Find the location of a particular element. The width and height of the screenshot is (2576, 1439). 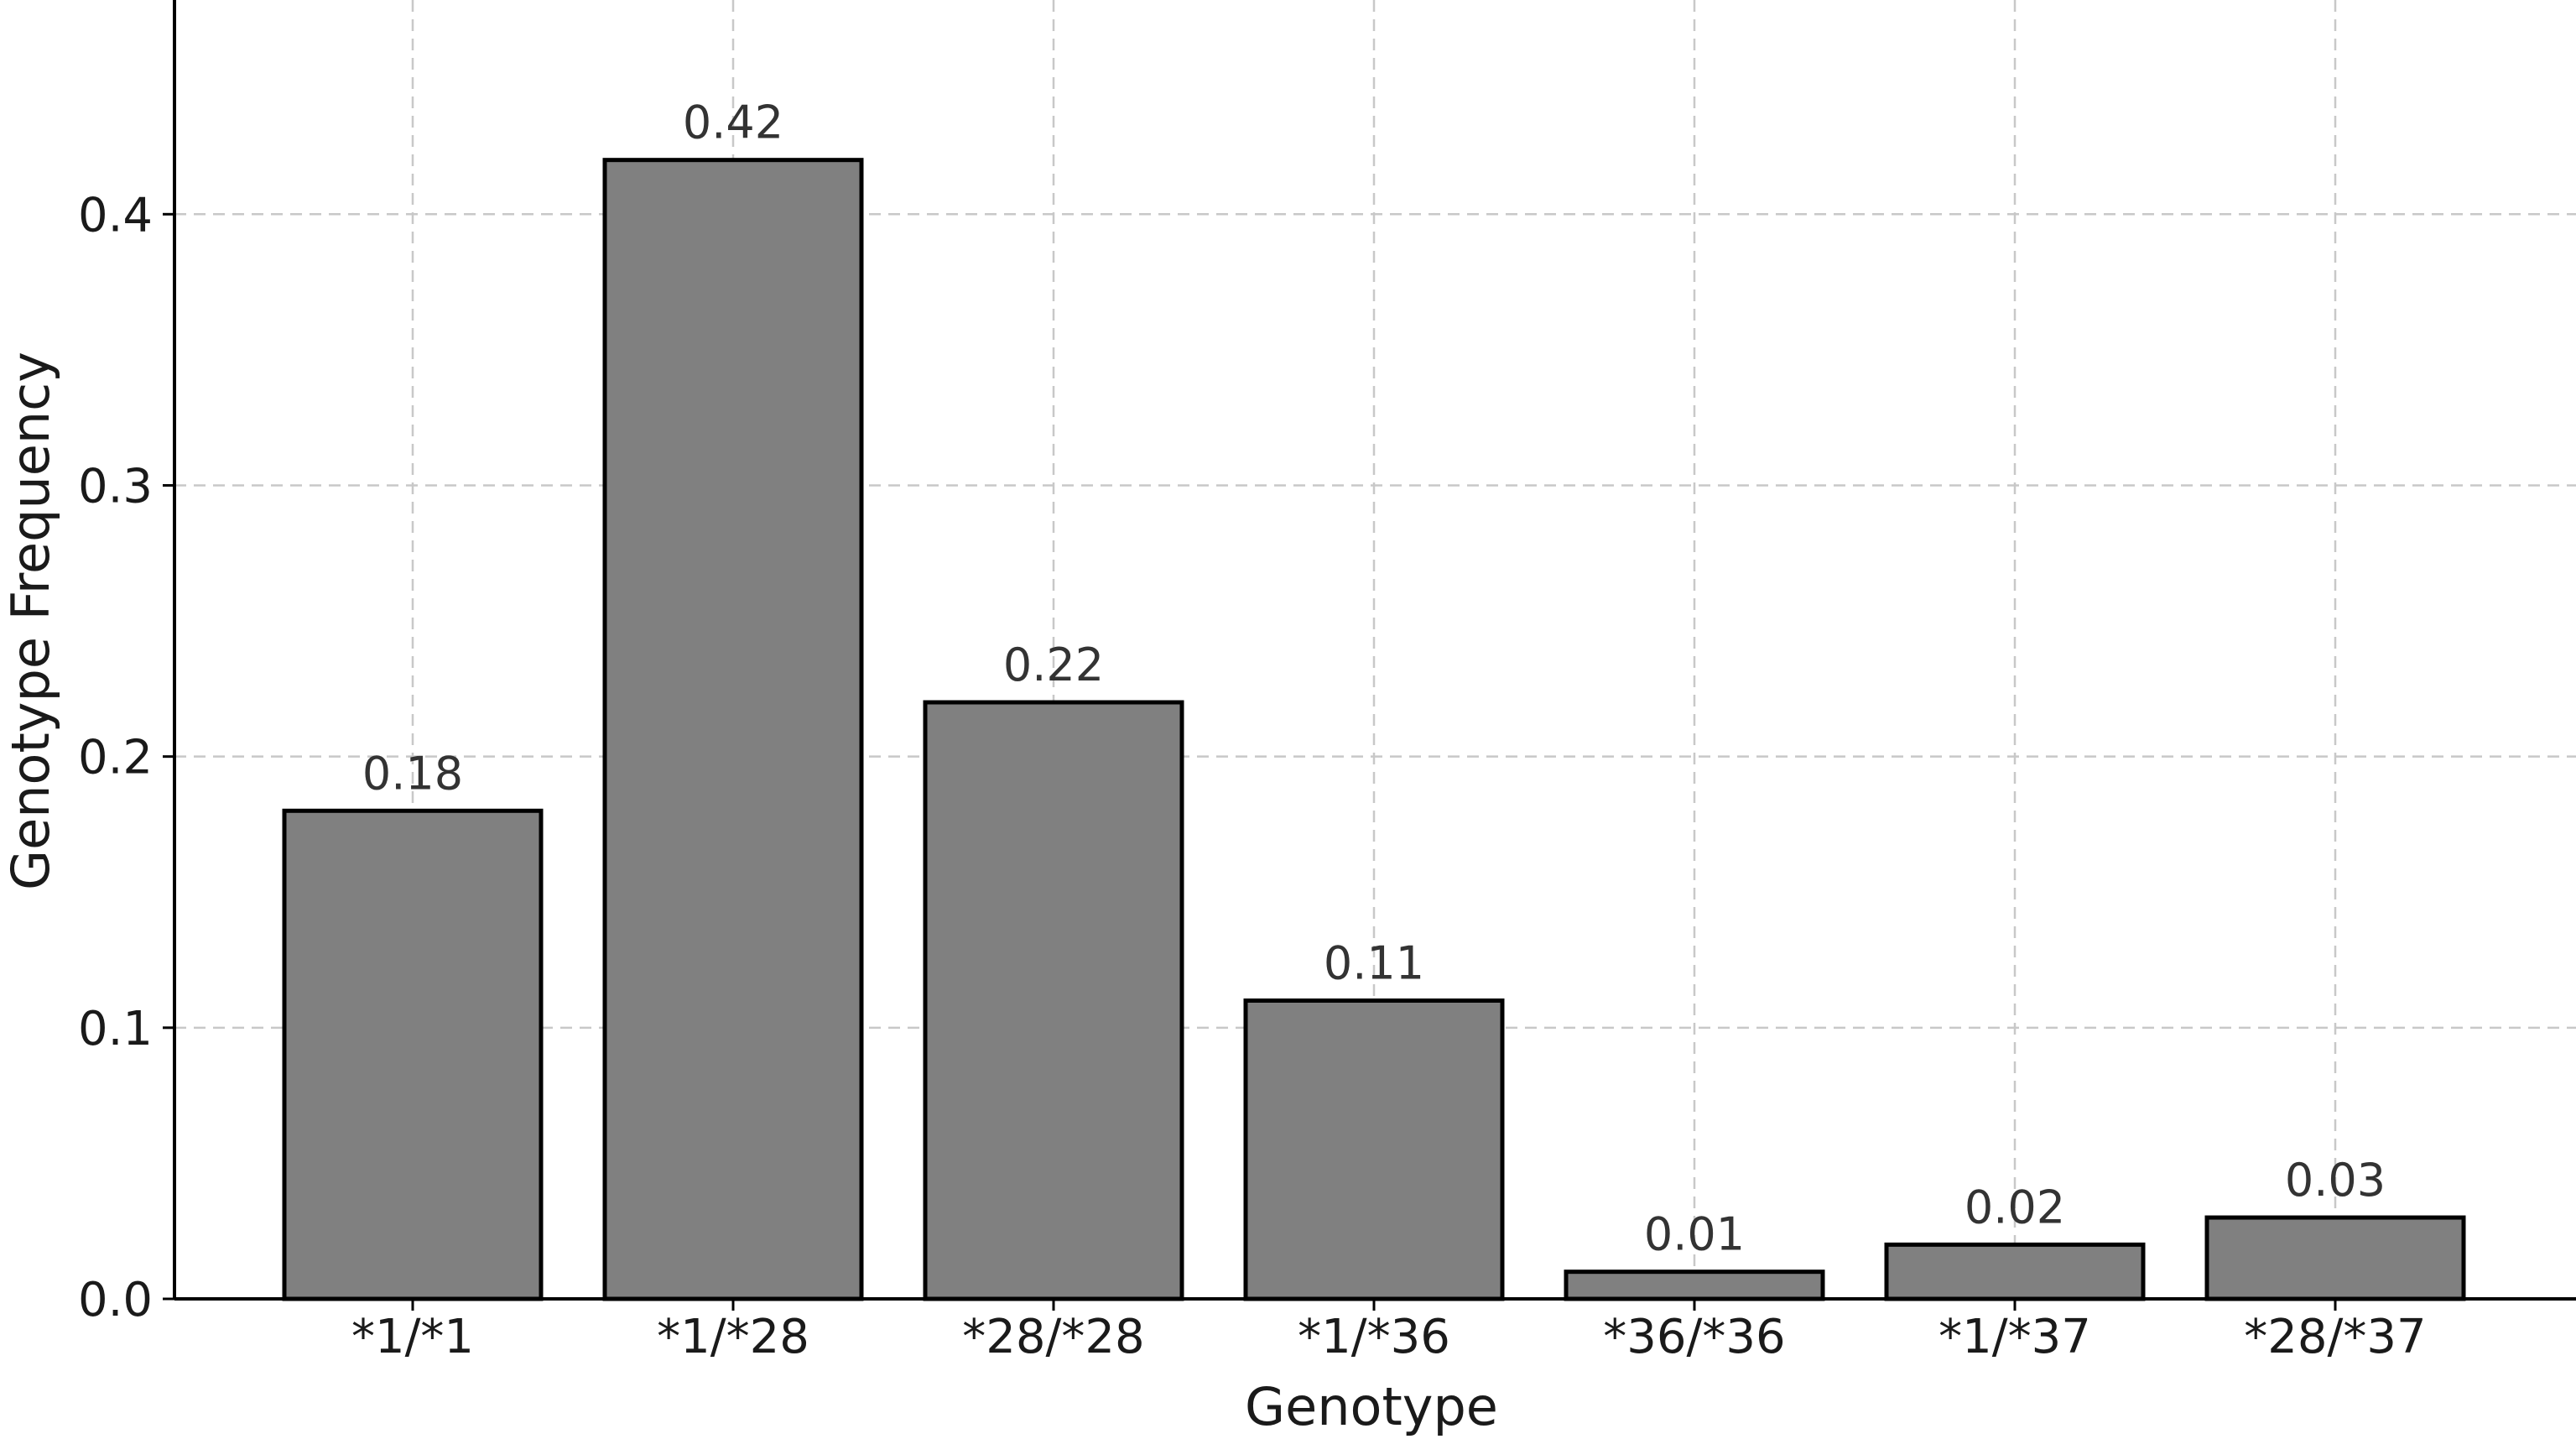

y-tick-label: 0.1 is located at coordinates (115, 1029).